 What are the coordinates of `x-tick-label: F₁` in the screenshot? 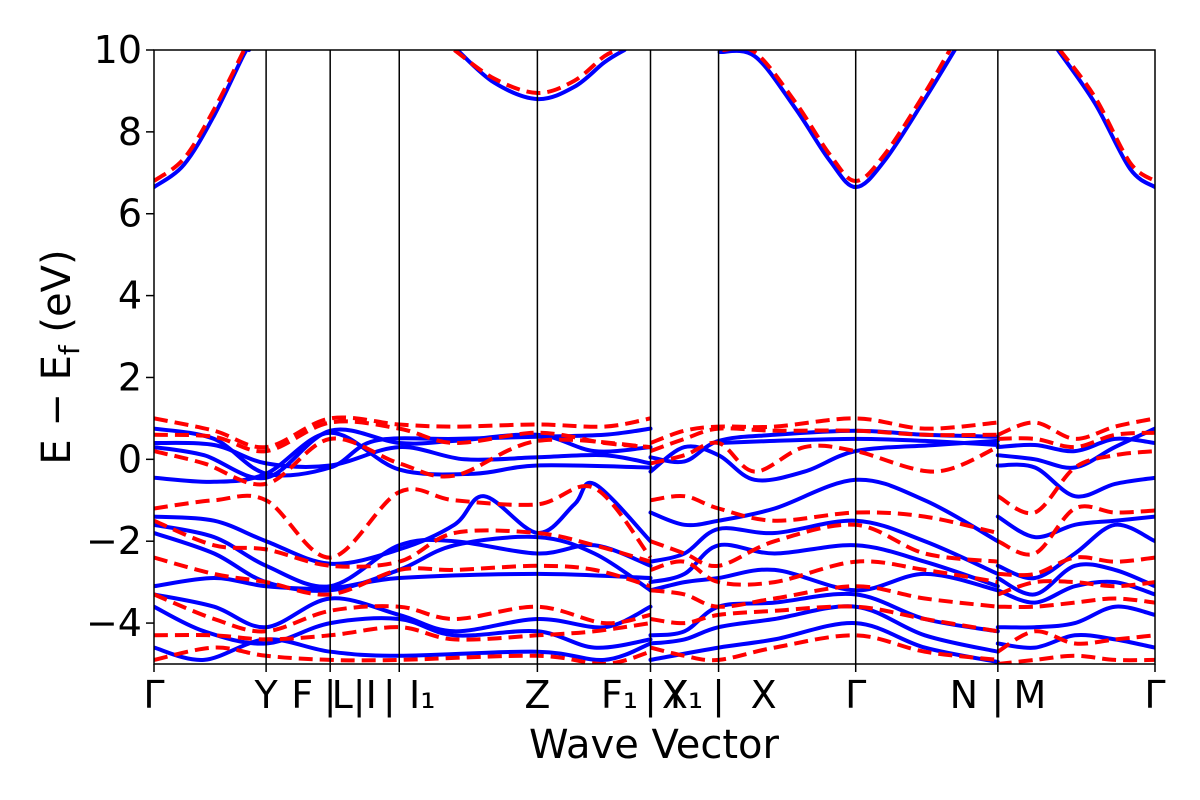 It's located at (619, 695).